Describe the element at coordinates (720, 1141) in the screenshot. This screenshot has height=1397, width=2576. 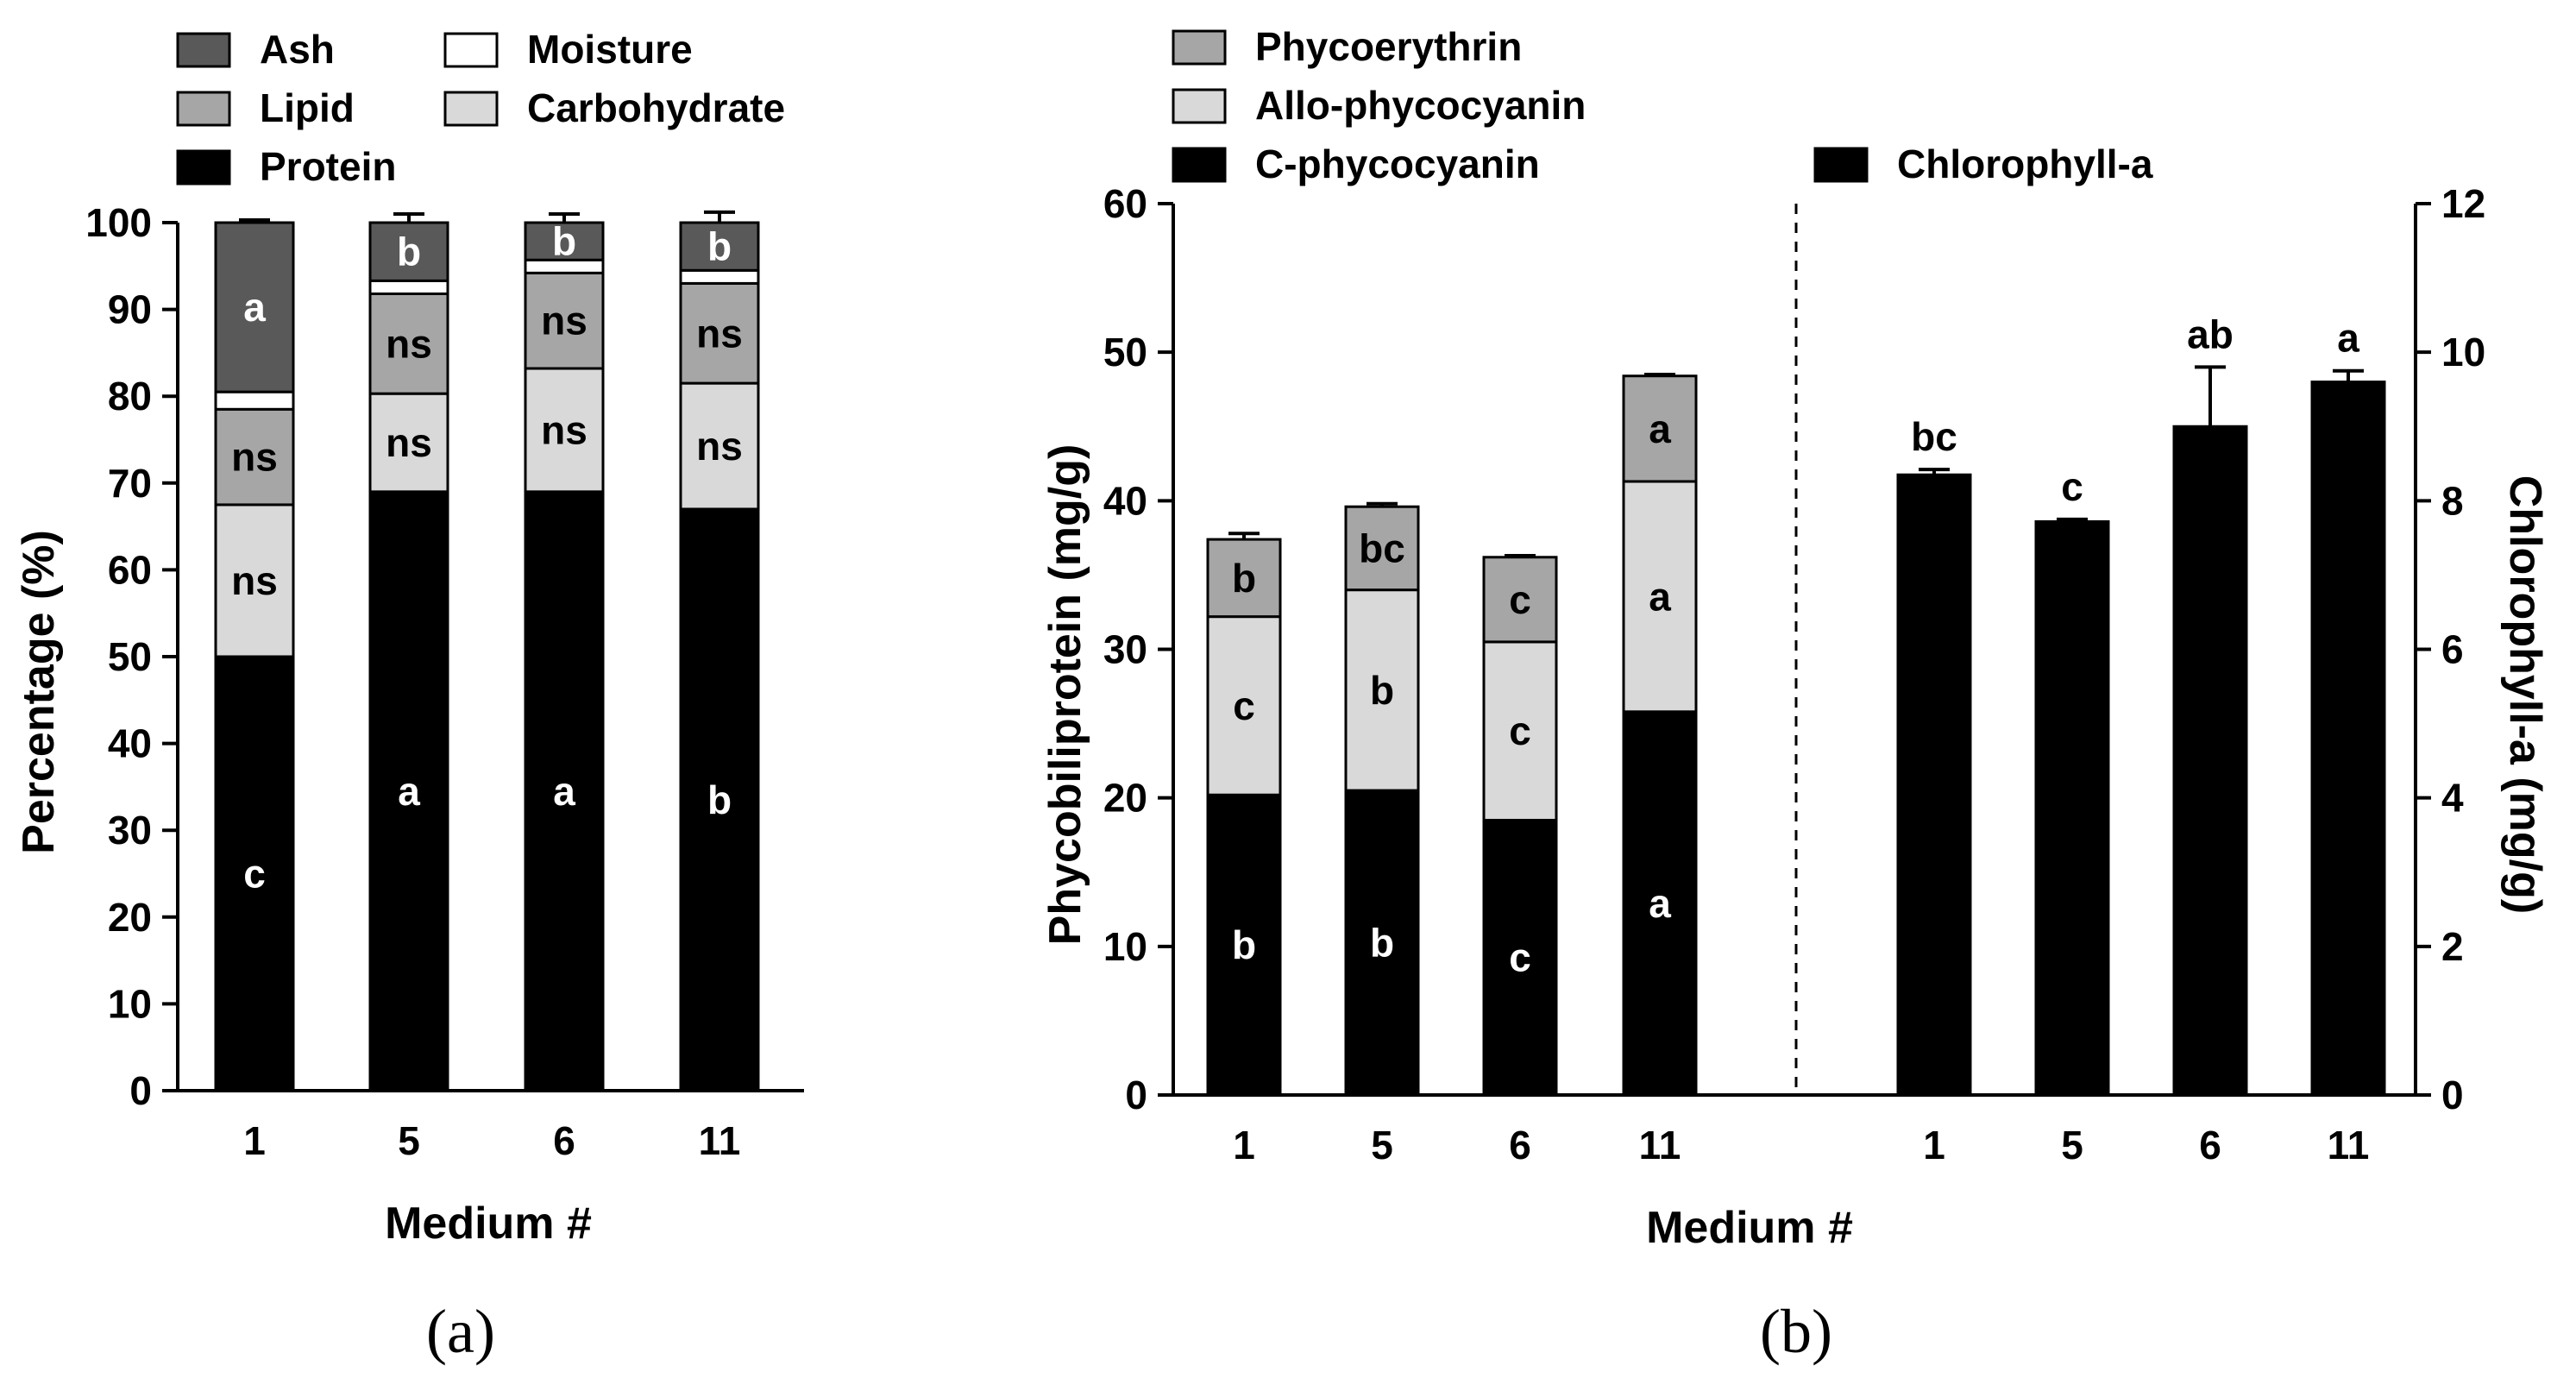
I see `panel-a-x-category-label-11: 11` at that location.